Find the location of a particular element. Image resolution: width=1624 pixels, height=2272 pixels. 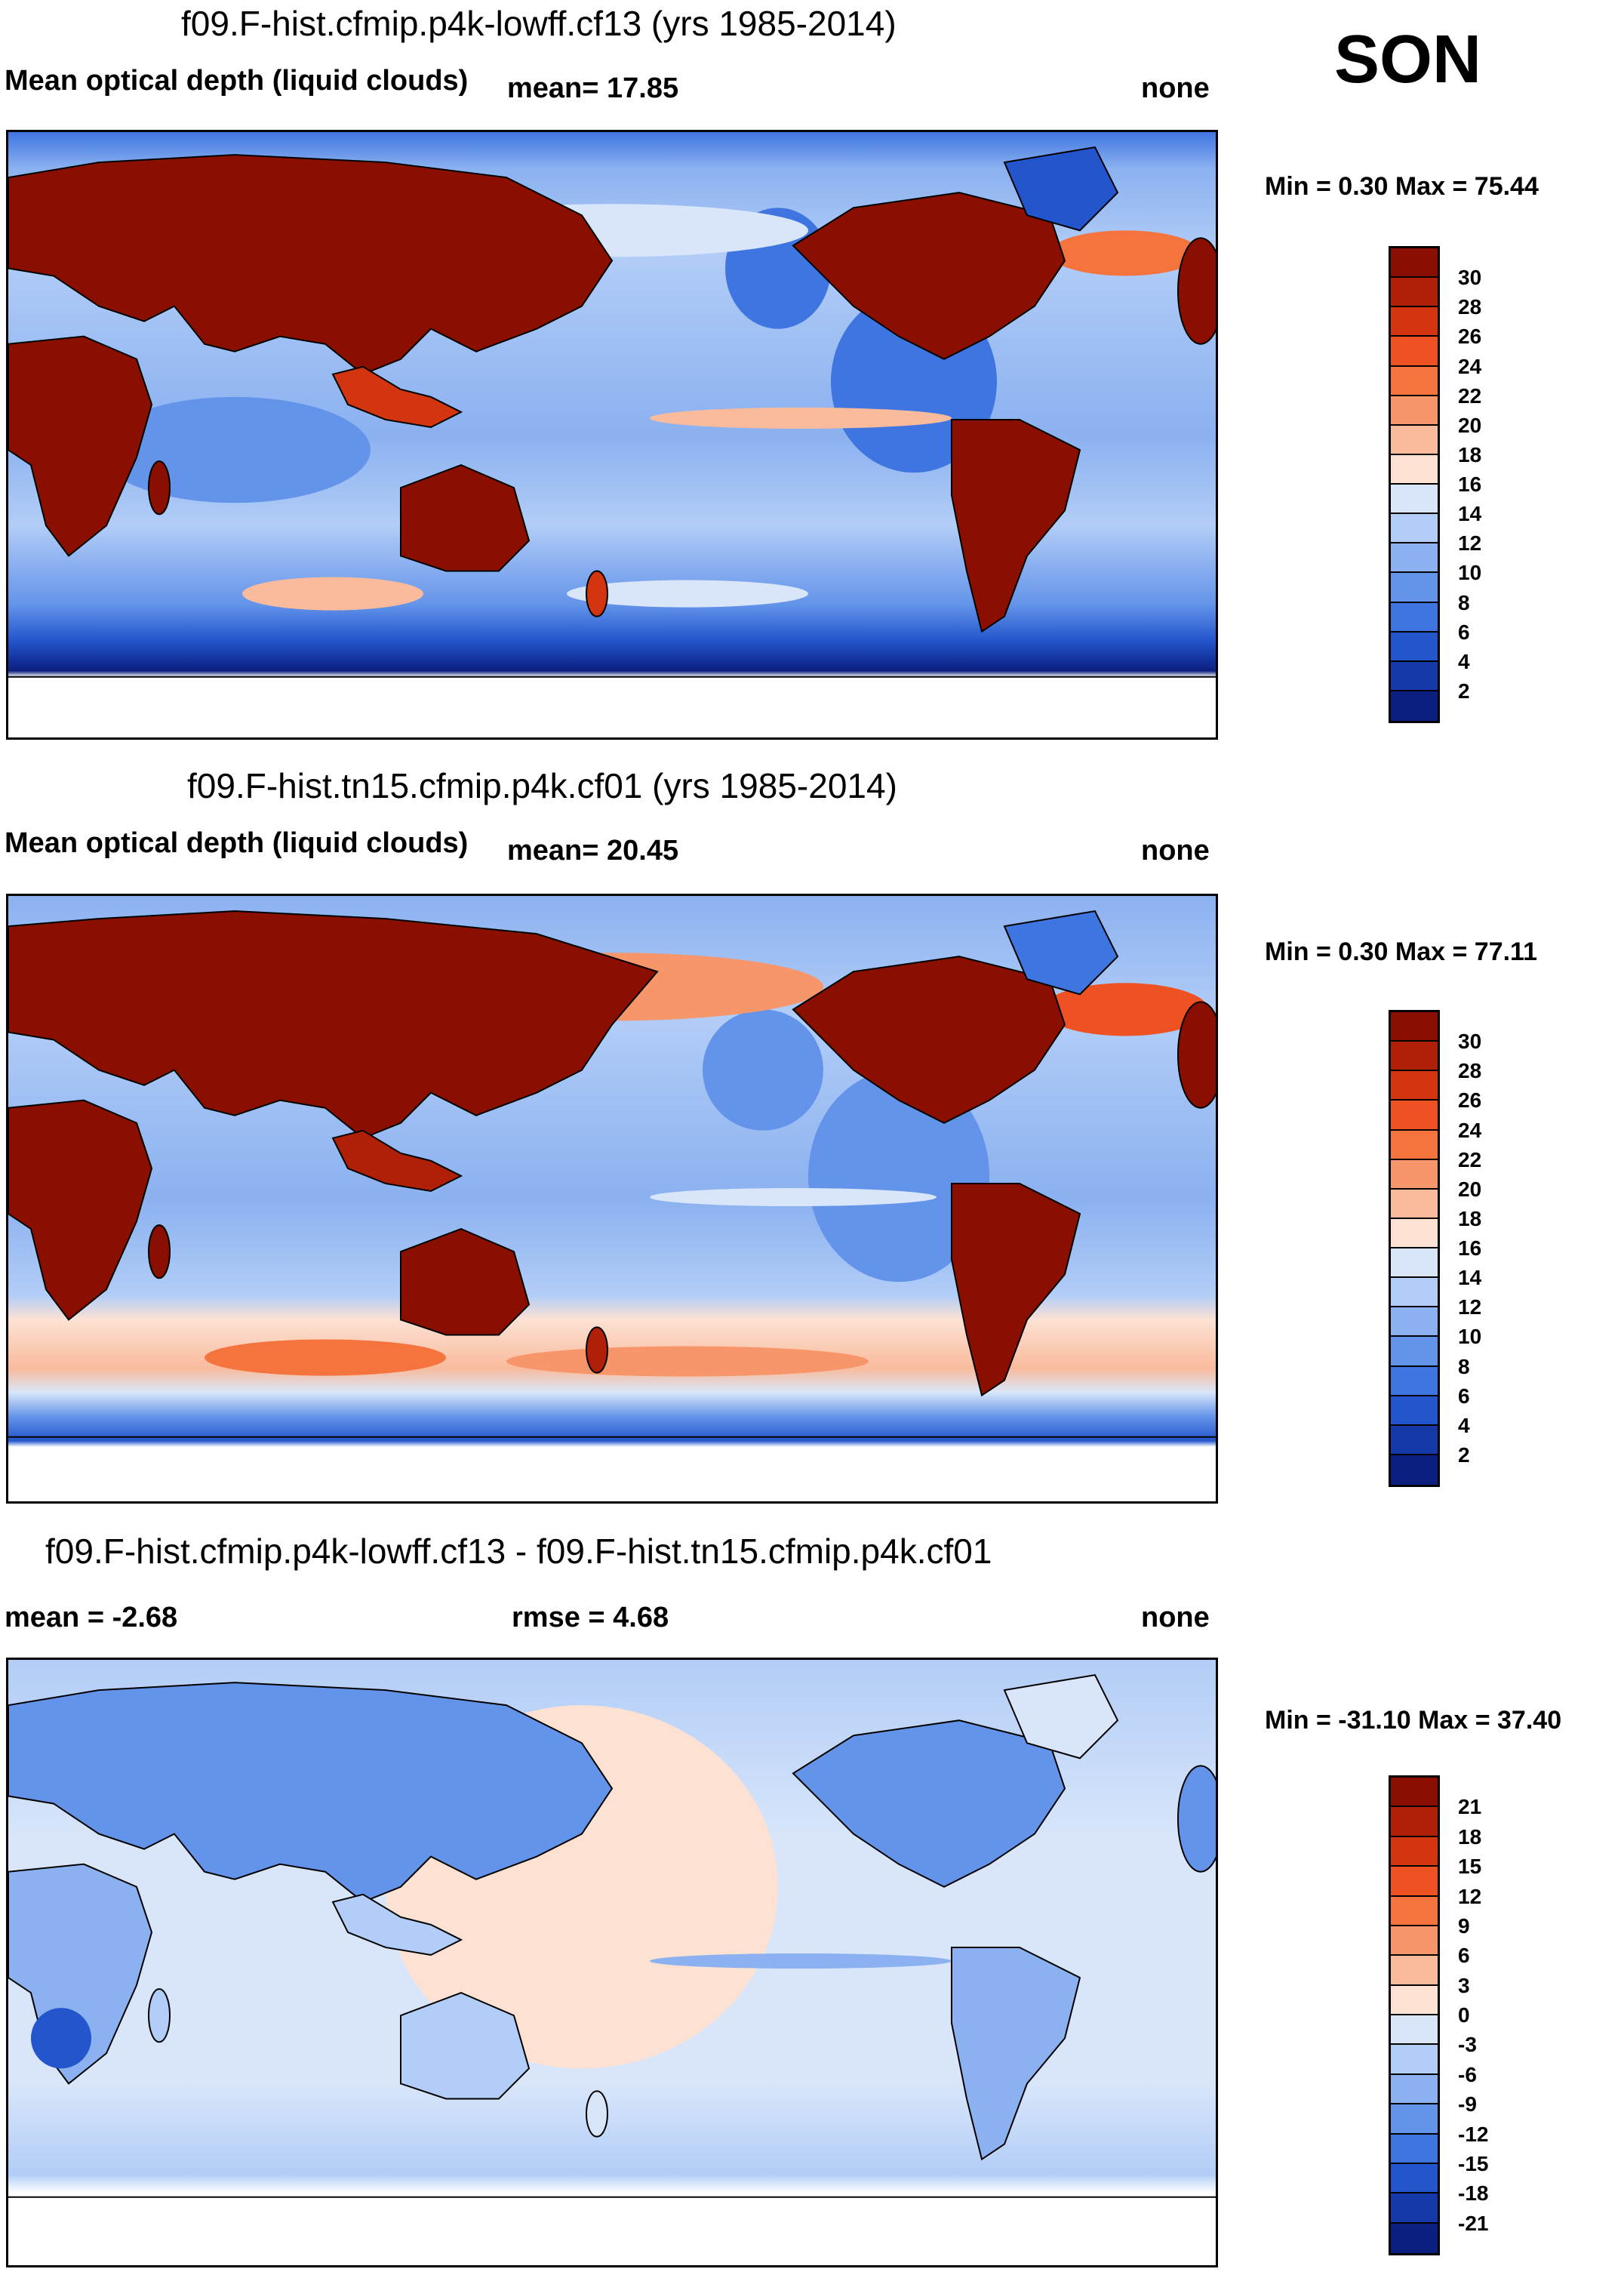

panel-2-minmax: Min = 0.30 Max = 77.11 is located at coordinates (1401, 951).